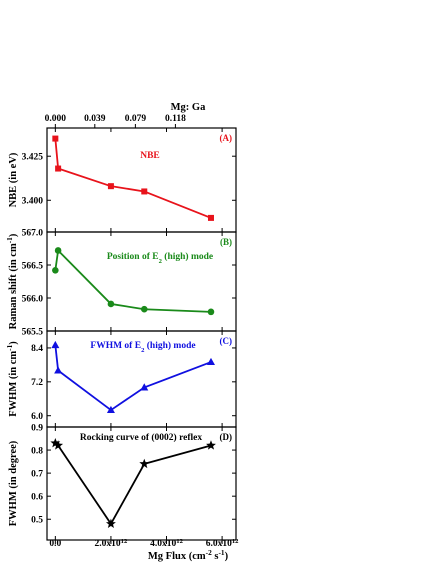  I want to click on annotation: Position of E2 (high) mode, so click(160, 258).